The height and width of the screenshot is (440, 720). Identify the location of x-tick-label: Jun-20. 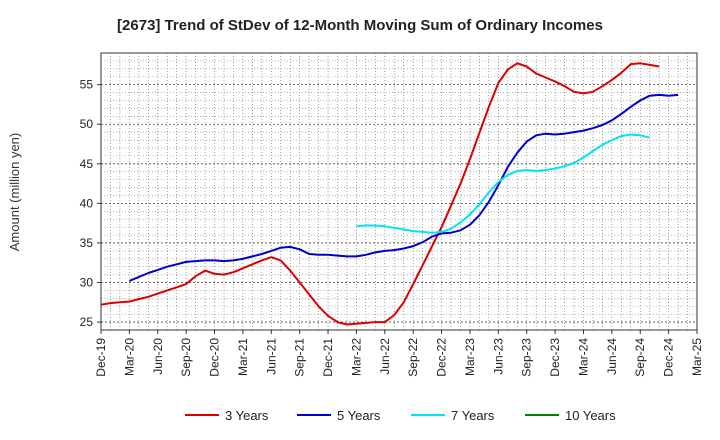
(158, 356).